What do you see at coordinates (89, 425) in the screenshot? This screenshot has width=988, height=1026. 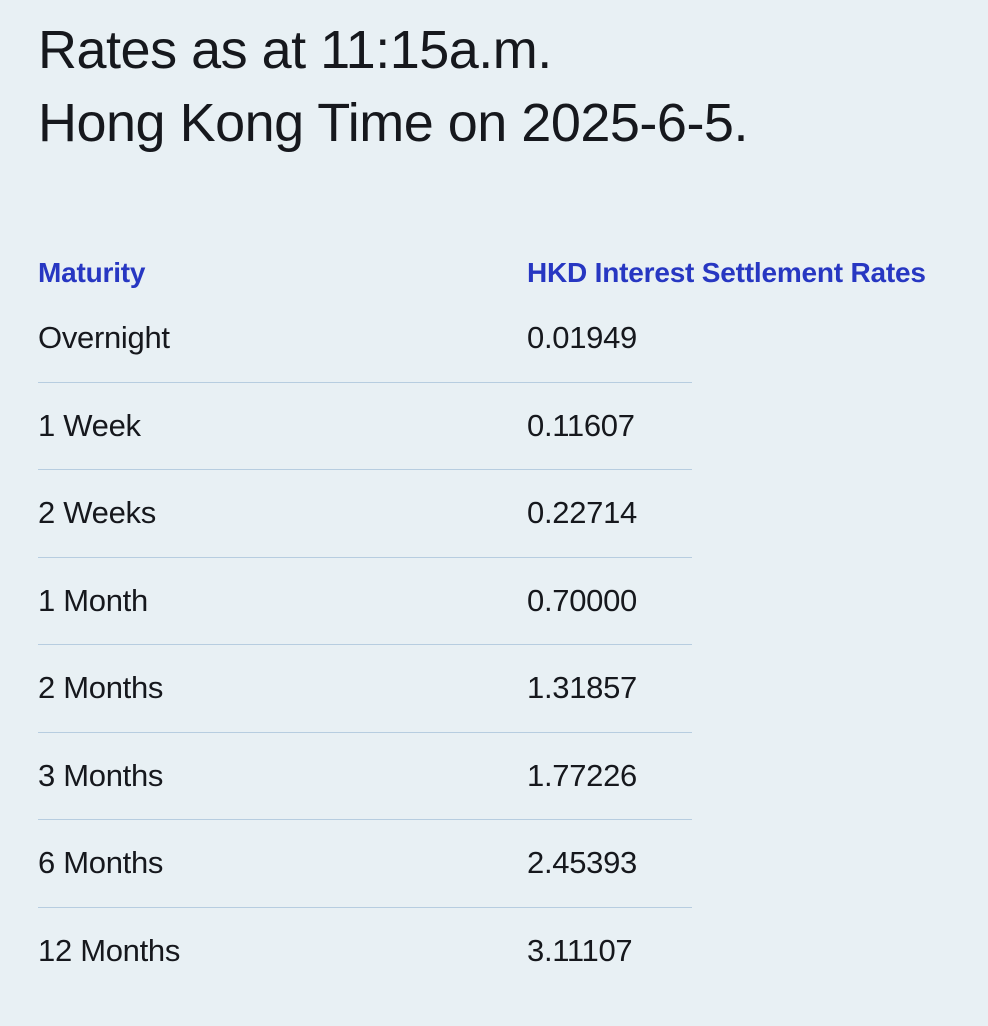 I see `maturity-cell: 1 Week` at bounding box center [89, 425].